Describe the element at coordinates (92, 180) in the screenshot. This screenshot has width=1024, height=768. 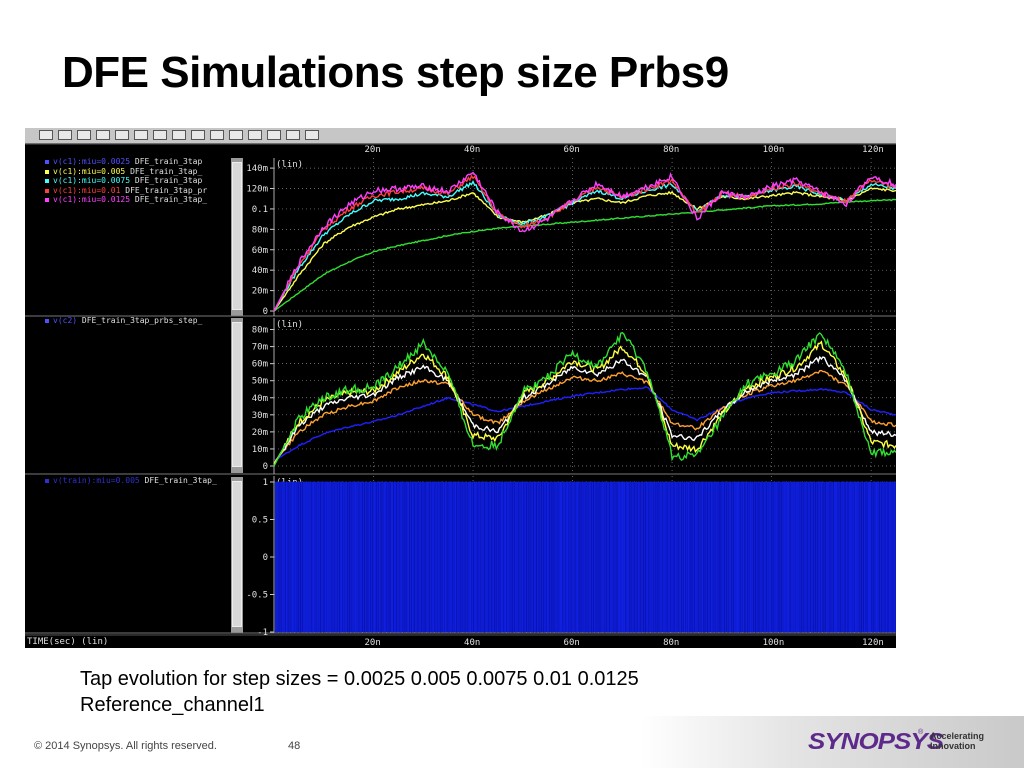
I see `legend-signal: v(c1):miu=0.0075` at that location.